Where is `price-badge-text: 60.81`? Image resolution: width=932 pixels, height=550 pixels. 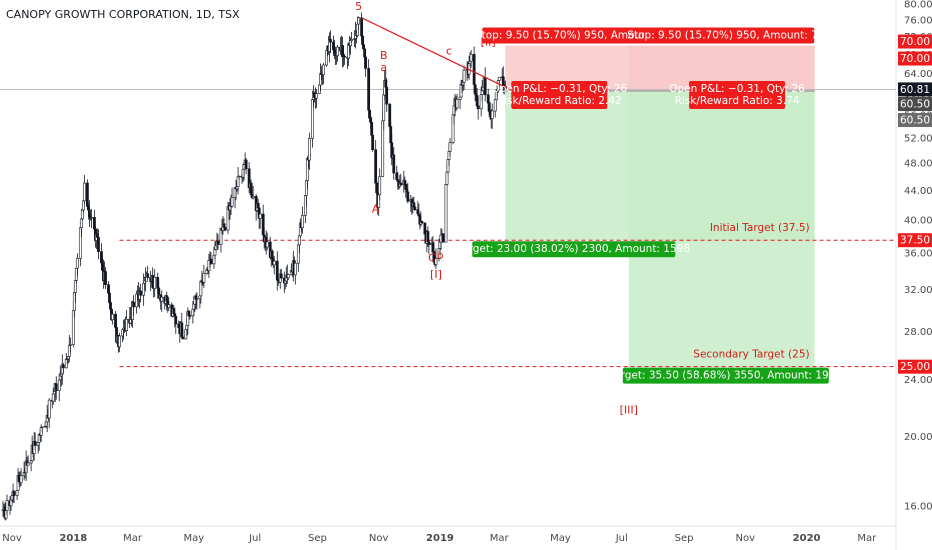
price-badge-text: 60.81 is located at coordinates (915, 90).